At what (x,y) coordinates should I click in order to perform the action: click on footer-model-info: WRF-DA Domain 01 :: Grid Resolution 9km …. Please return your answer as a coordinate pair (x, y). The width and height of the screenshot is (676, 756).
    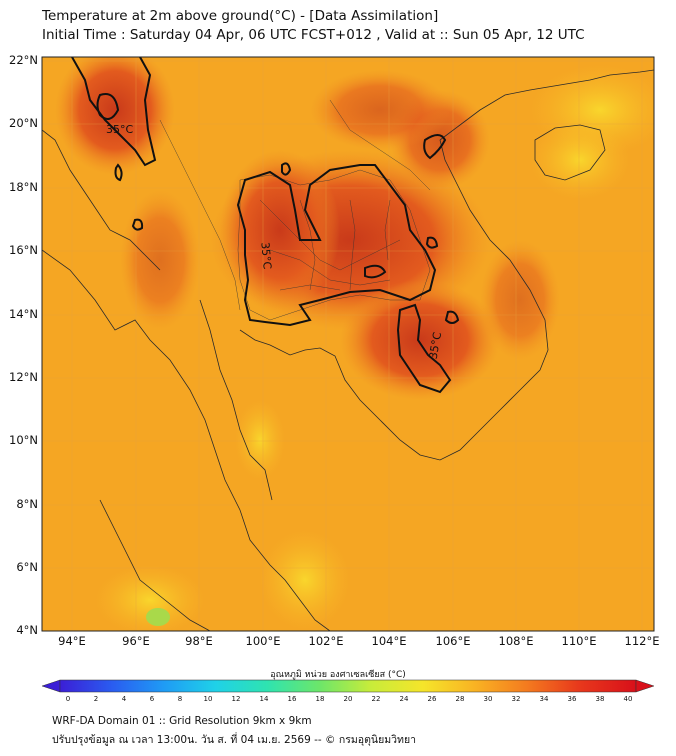
    Looking at the image, I should click on (182, 721).